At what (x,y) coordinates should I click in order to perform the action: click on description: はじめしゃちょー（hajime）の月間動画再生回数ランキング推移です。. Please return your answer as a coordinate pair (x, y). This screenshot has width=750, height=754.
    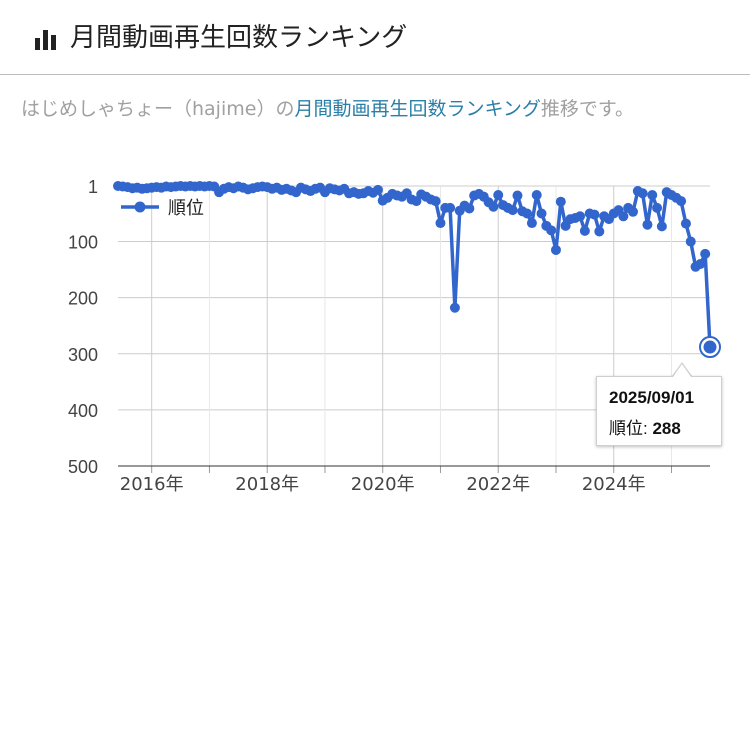
    Looking at the image, I should click on (327, 109).